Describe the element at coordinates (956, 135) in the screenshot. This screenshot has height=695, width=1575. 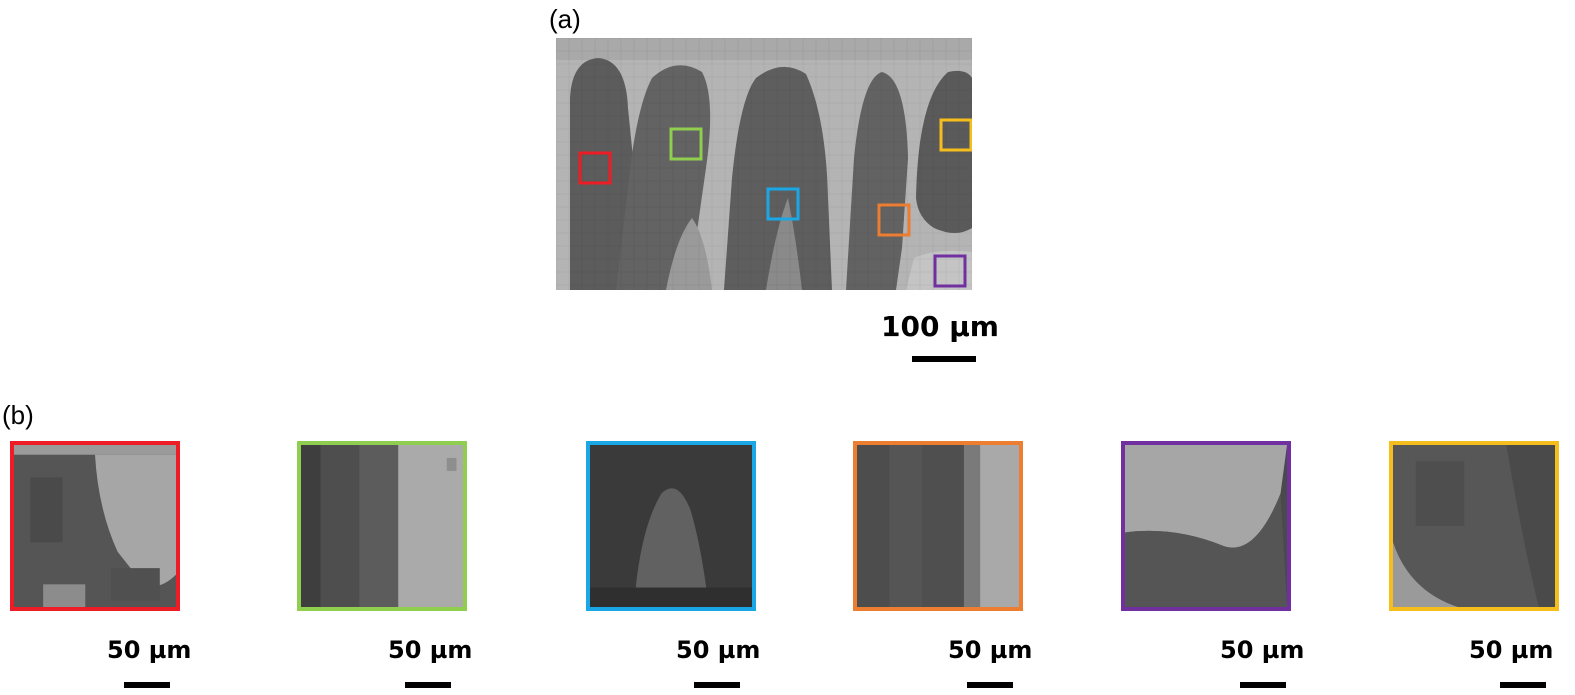
I see `yellow-selection-box` at that location.